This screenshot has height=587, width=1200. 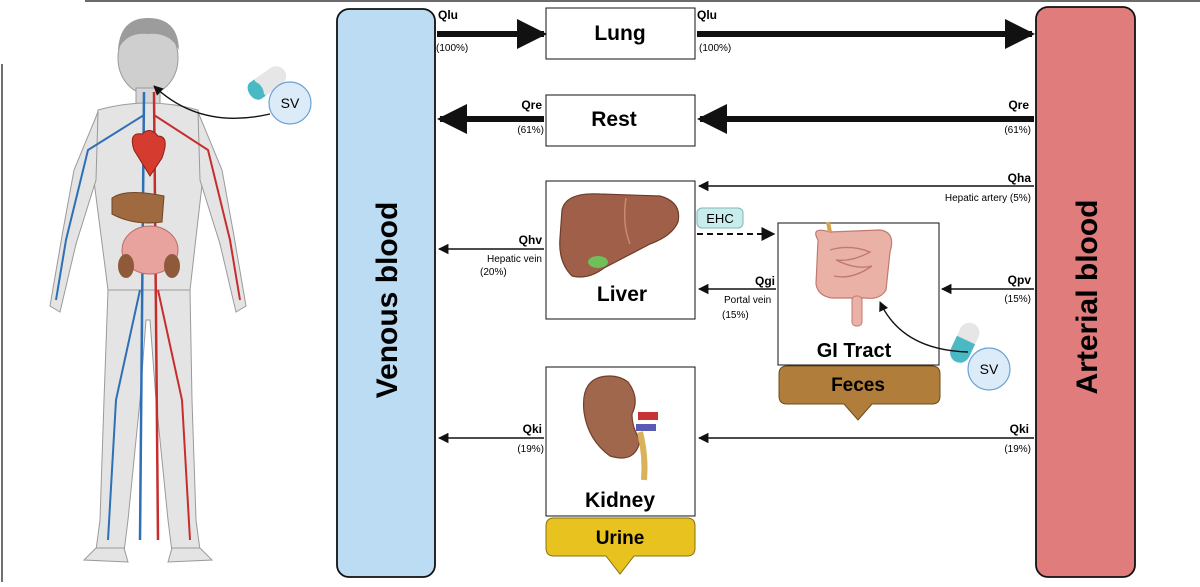 What do you see at coordinates (854, 351) in the screenshot?
I see `gi-tract-label: GI Tract` at bounding box center [854, 351].